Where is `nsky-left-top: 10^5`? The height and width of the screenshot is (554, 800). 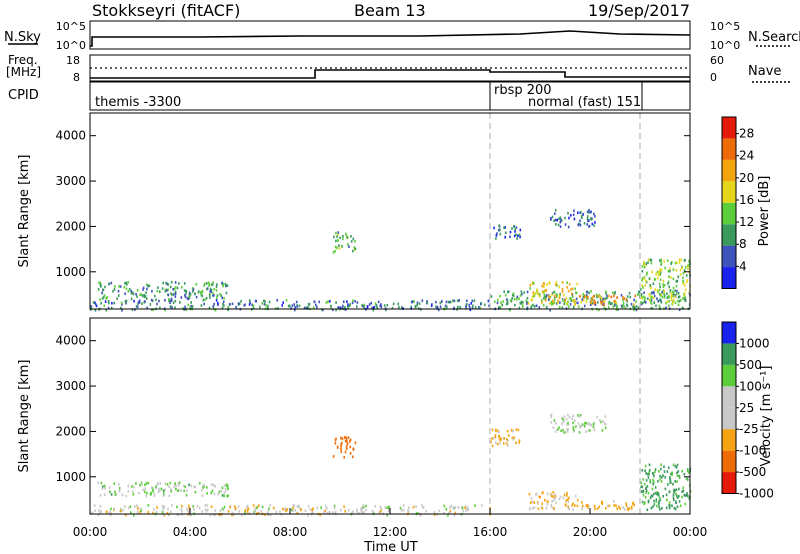 nsky-left-top: 10^5 is located at coordinates (71, 26).